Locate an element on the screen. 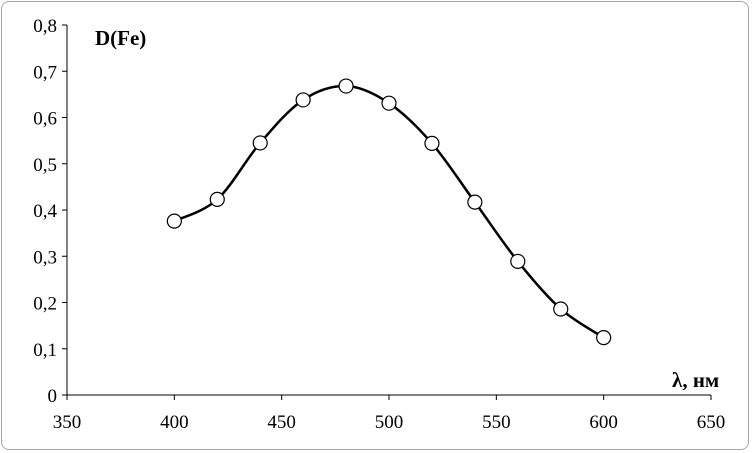 Image resolution: width=752 pixels, height=453 pixels. y-tick-label: 0,5 is located at coordinates (45, 165).